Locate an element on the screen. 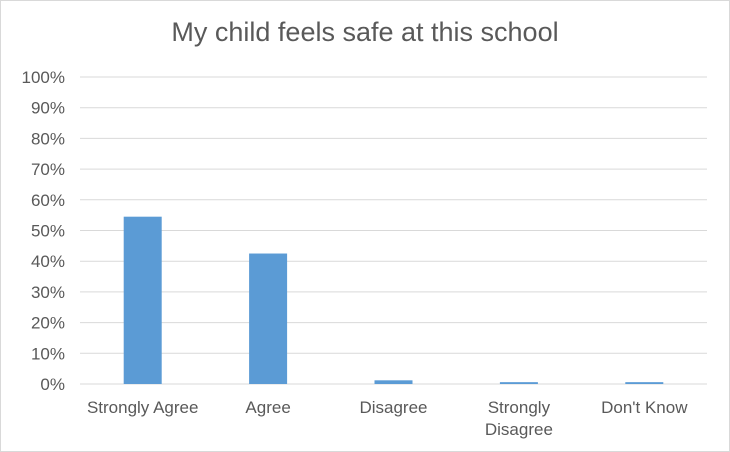 This screenshot has width=730, height=452. x-category-label: Strongly Disagree is located at coordinates (519, 418).